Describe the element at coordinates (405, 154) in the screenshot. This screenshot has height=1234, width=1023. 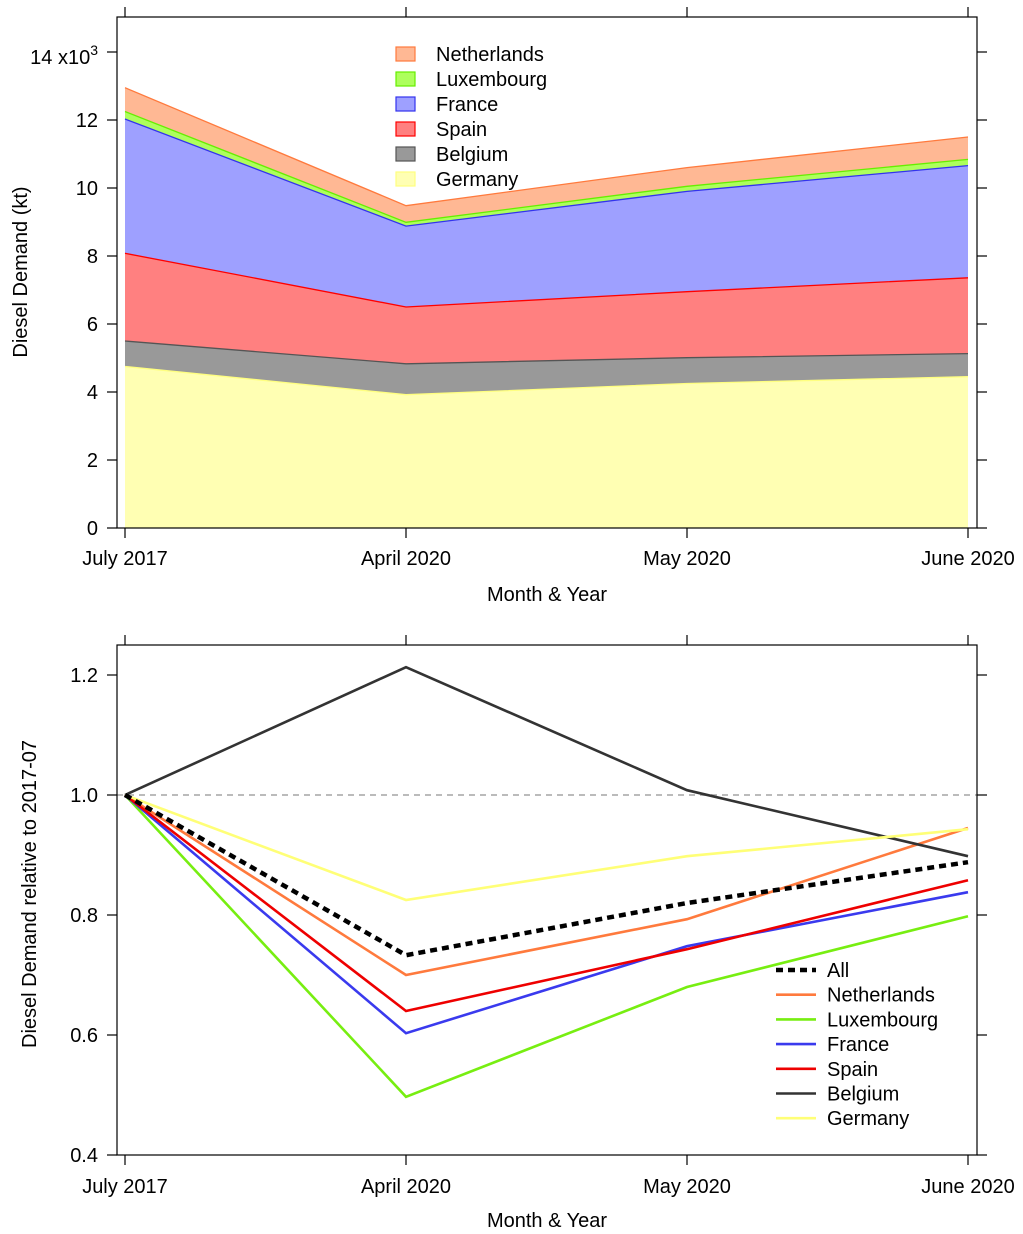
I see `legend-swatch-belgium` at that location.